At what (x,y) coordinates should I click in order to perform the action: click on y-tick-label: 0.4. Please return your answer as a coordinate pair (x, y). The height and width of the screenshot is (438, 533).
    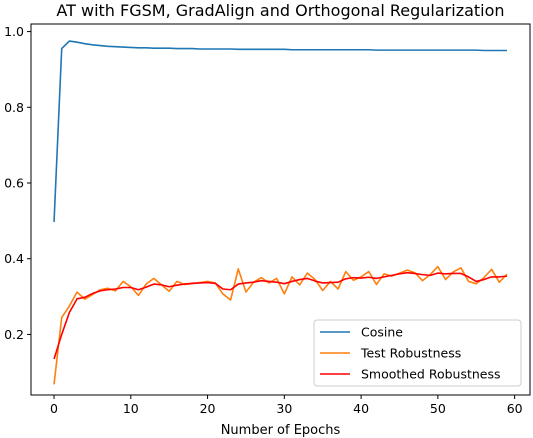
    Looking at the image, I should click on (14, 258).